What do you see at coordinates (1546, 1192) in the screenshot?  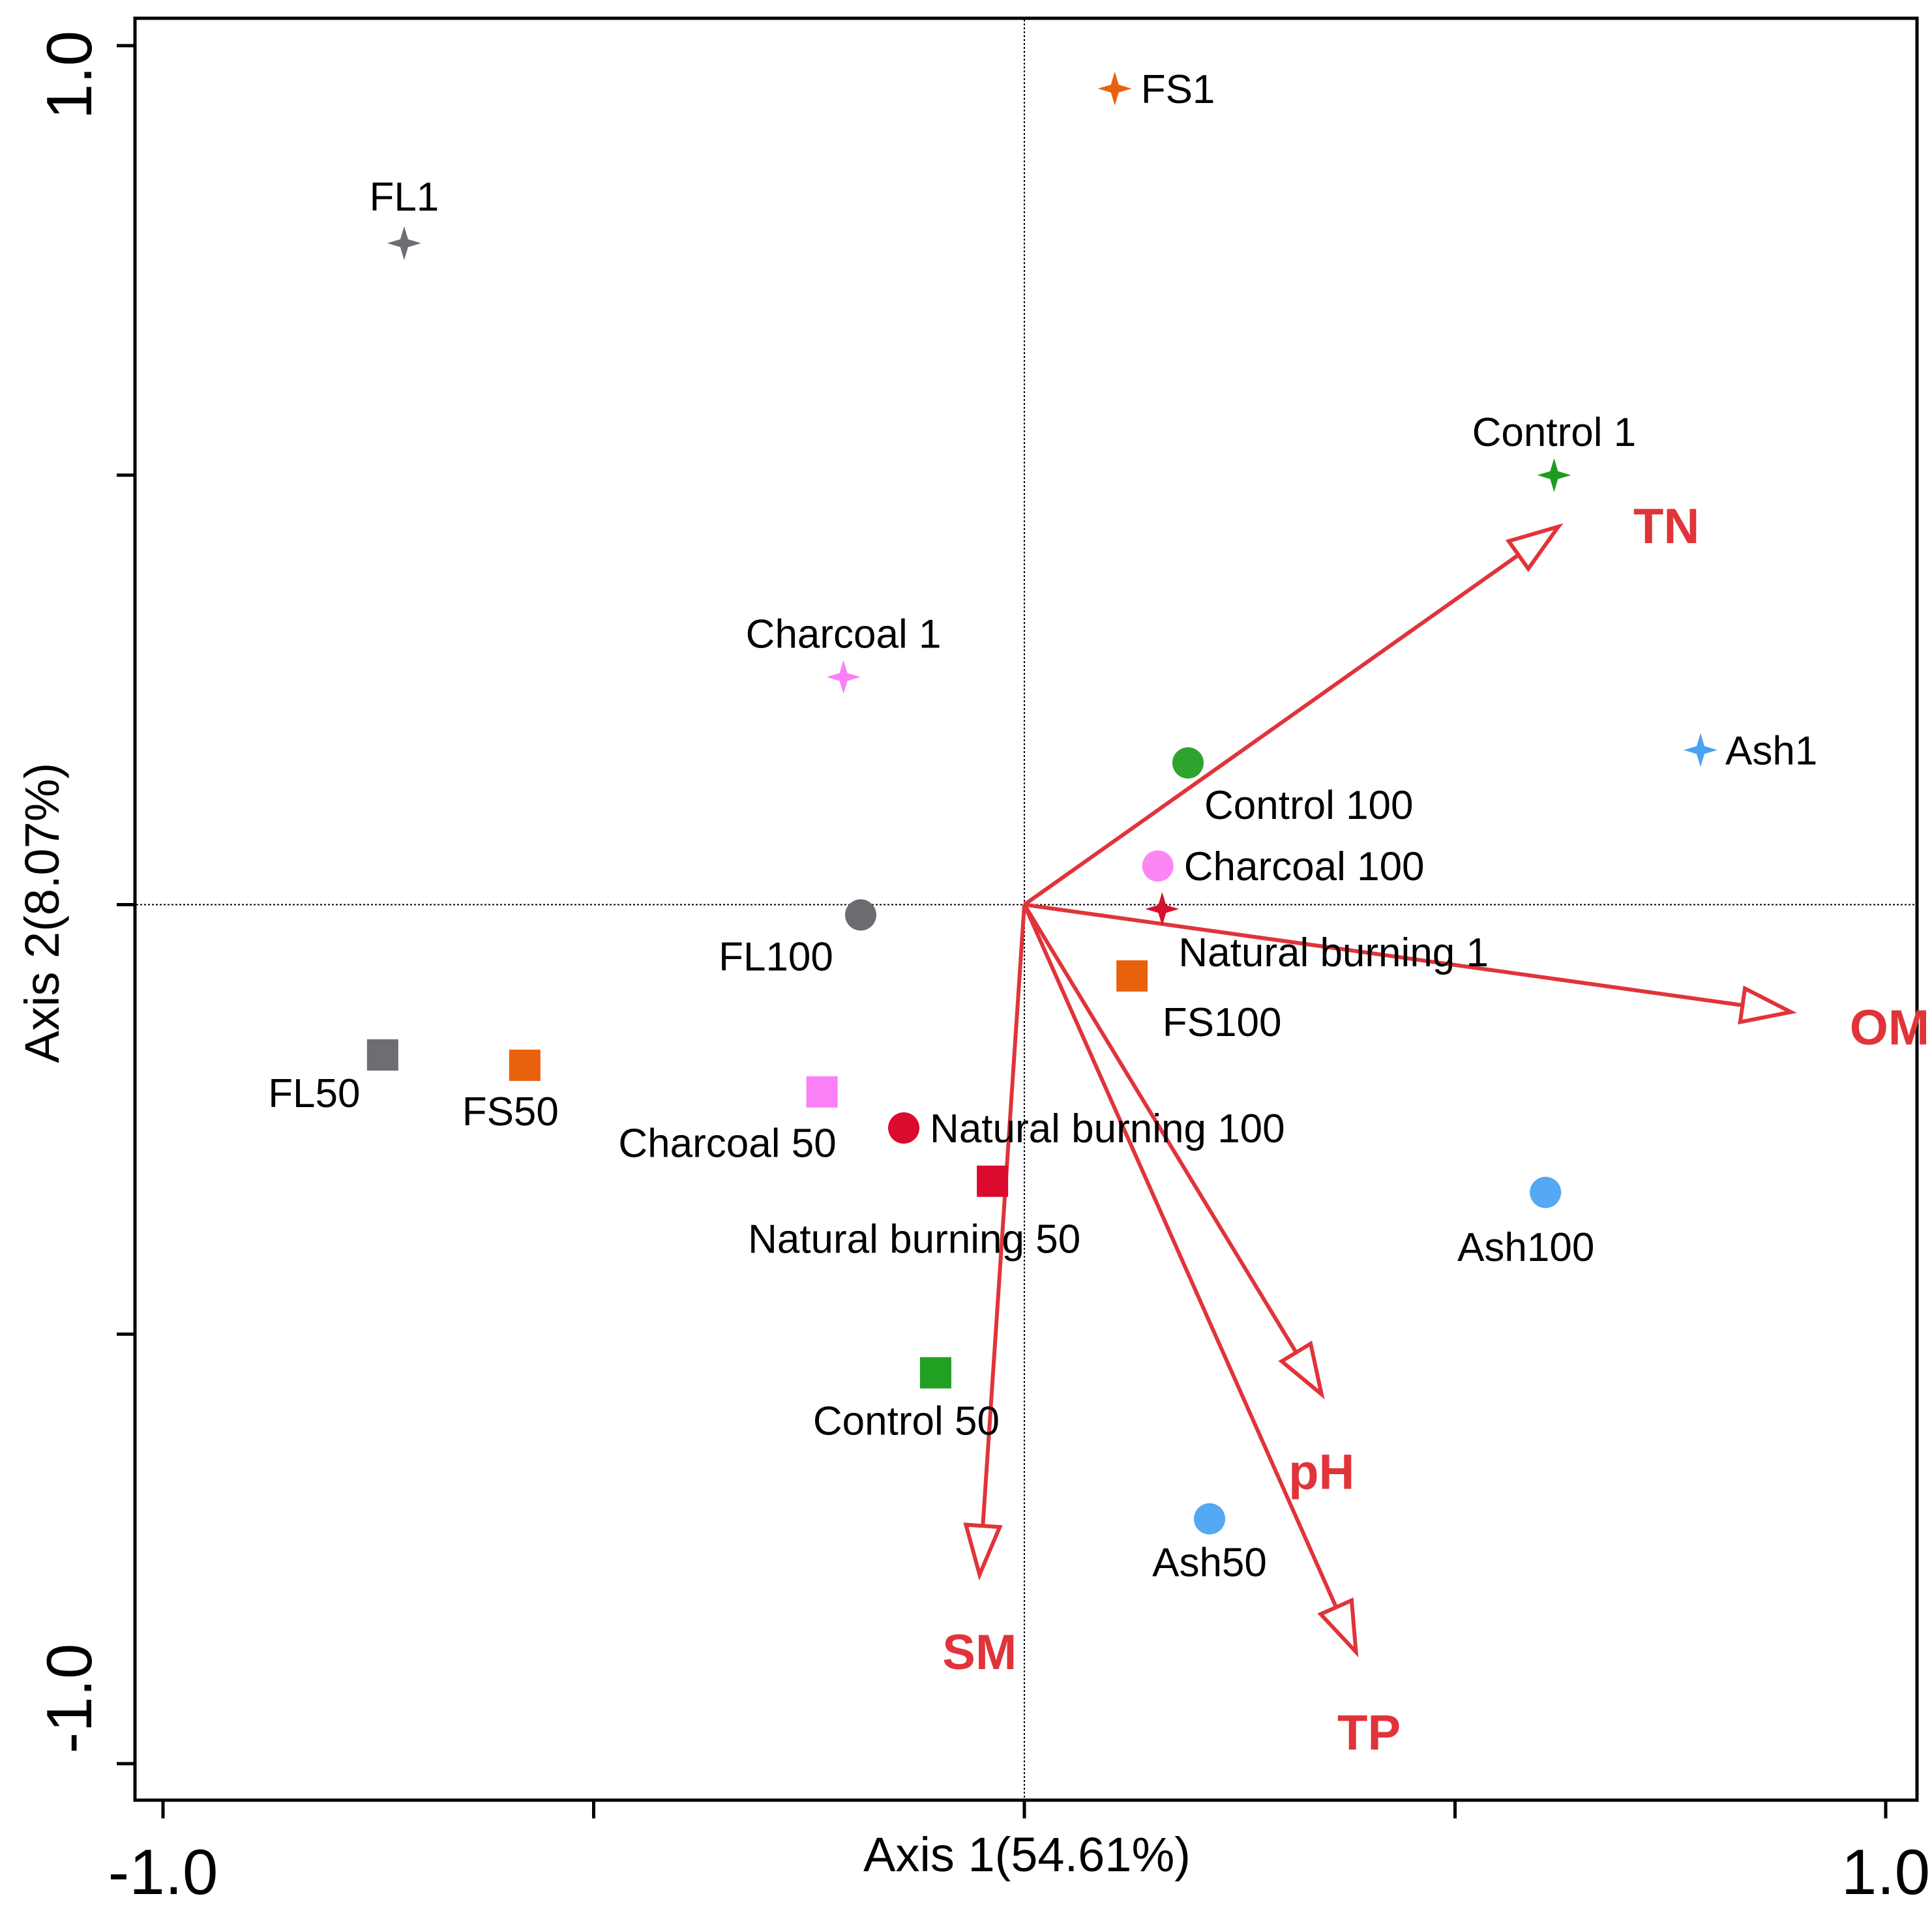 I see `point-ash100` at bounding box center [1546, 1192].